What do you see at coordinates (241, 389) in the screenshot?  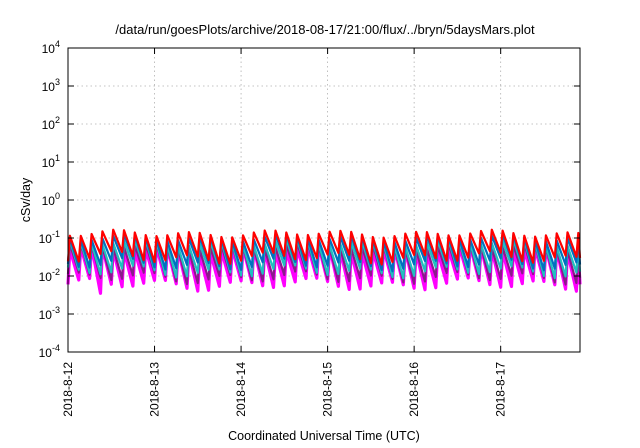 I see `x-tick-label: 2018-8-14` at bounding box center [241, 389].